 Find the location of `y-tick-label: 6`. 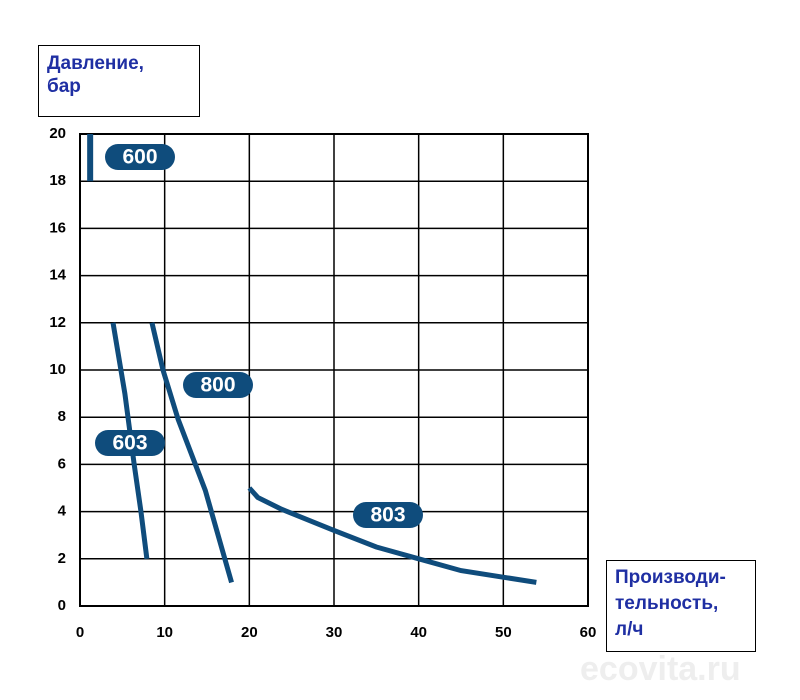

y-tick-label: 6 is located at coordinates (62, 463).